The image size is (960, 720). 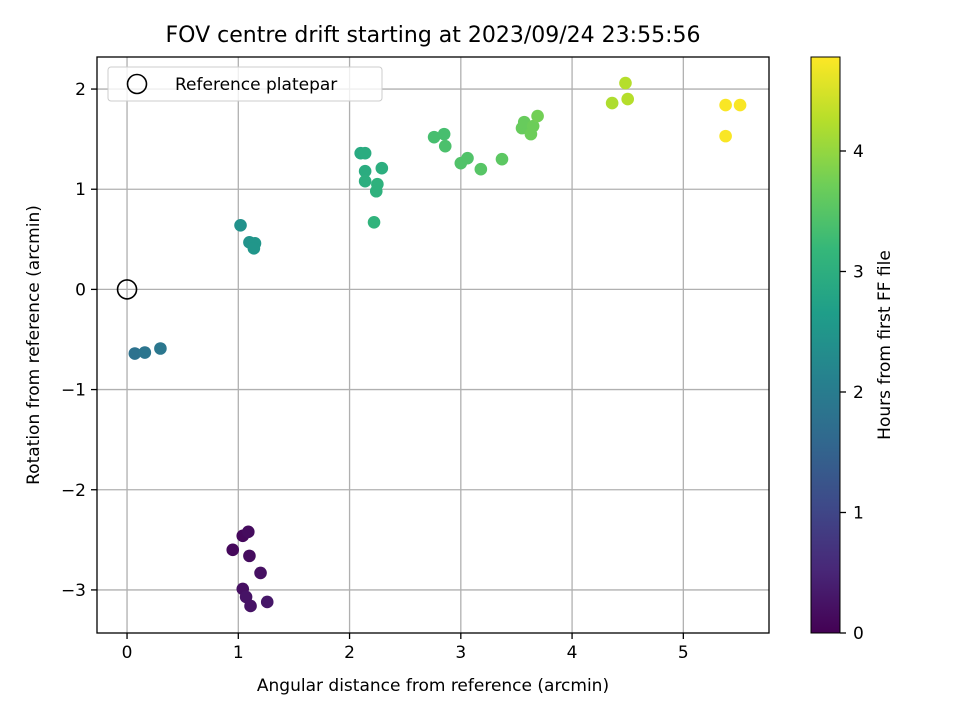 I want to click on y-axis-ticks: −3 −2 −1 0 1 2, so click(x=79, y=340).